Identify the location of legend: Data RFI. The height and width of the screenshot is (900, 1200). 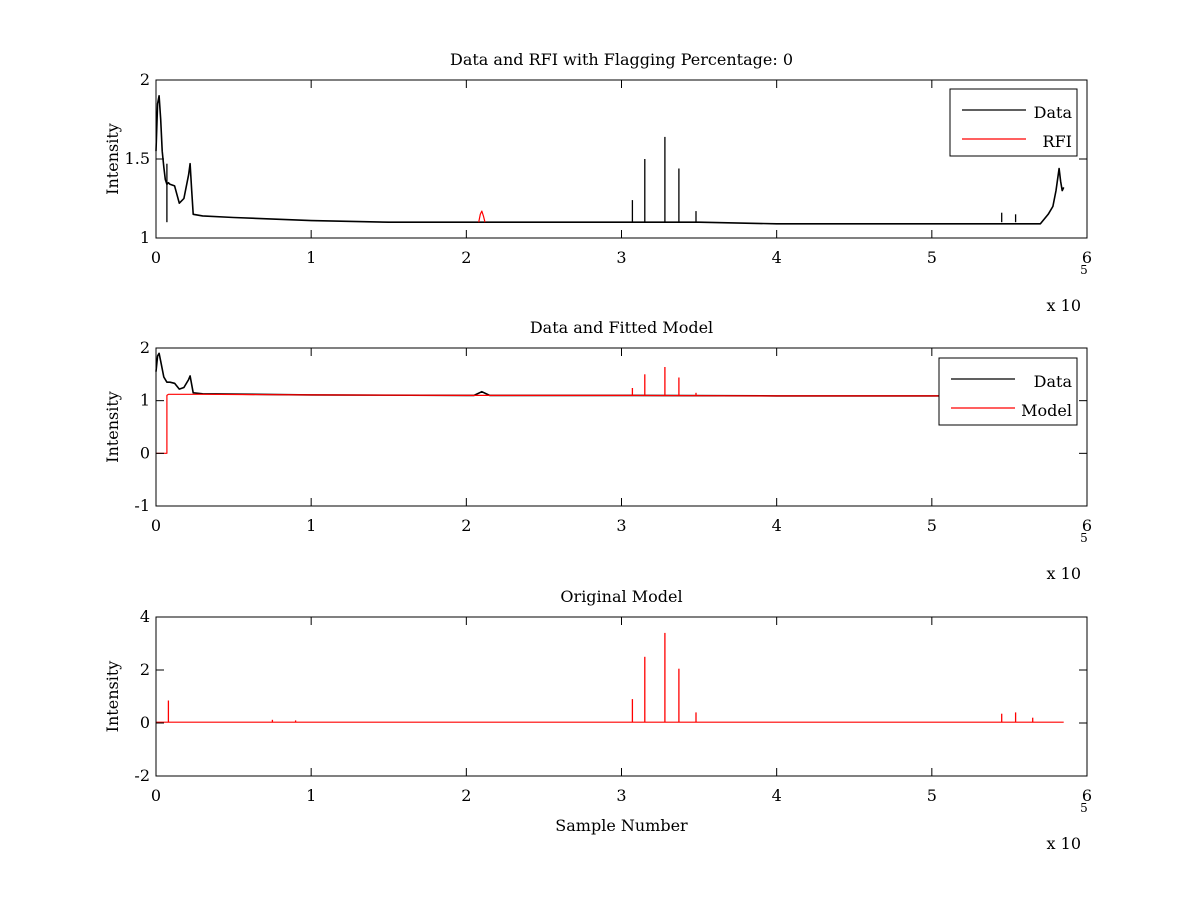
(1013, 122).